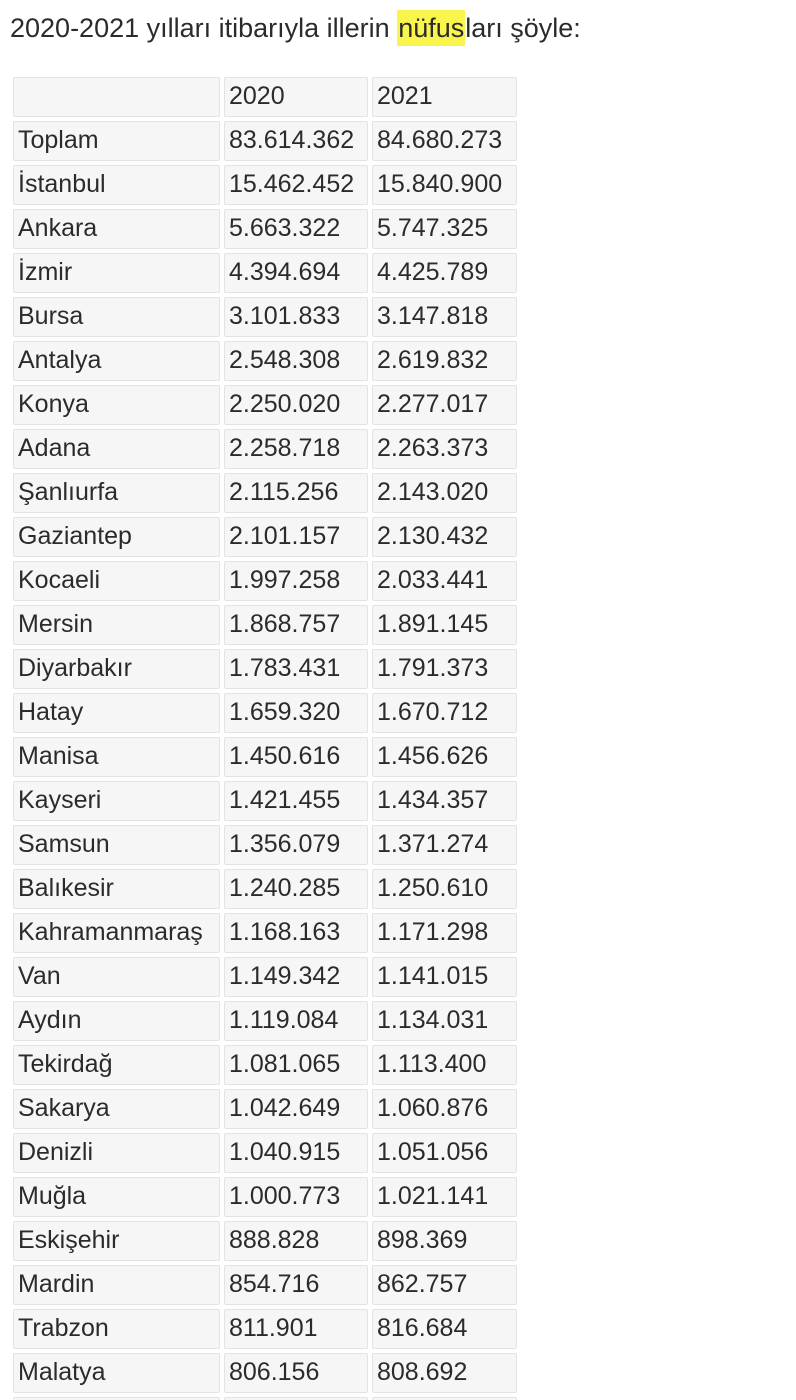 The image size is (796, 1400). What do you see at coordinates (296, 404) in the screenshot?
I see `population-2020-cell: 2.250.020` at bounding box center [296, 404].